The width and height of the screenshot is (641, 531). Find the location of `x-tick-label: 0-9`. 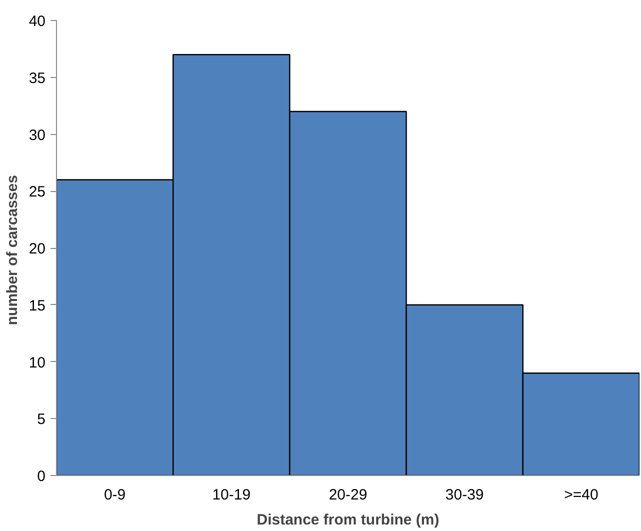

x-tick-label: 0-9 is located at coordinates (115, 495).